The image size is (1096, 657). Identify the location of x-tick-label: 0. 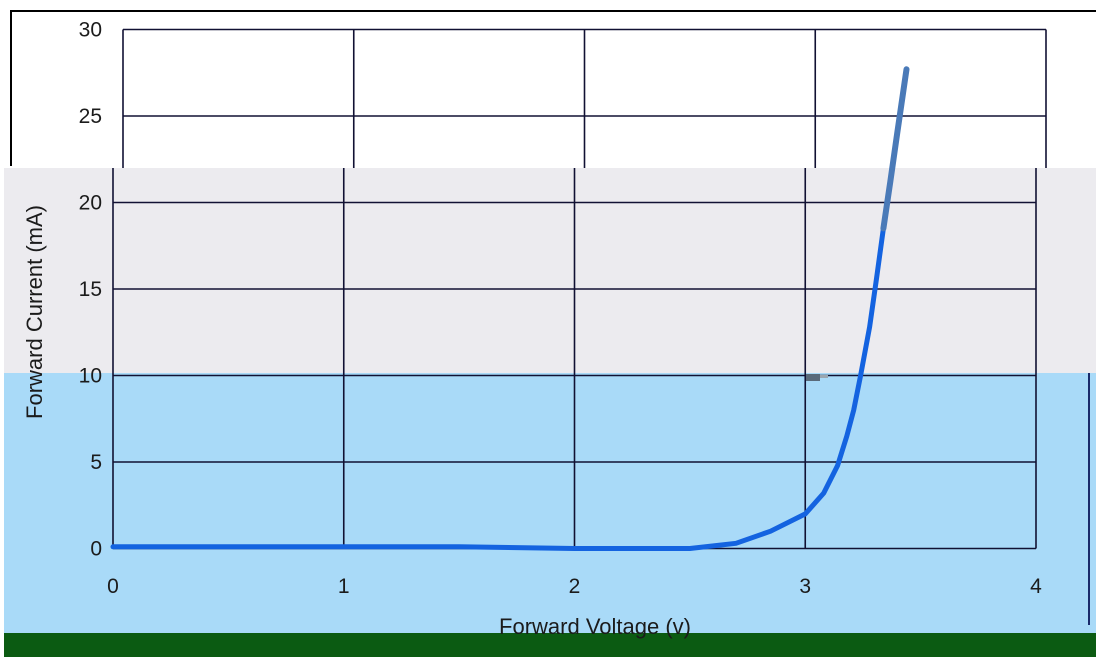
(113, 586).